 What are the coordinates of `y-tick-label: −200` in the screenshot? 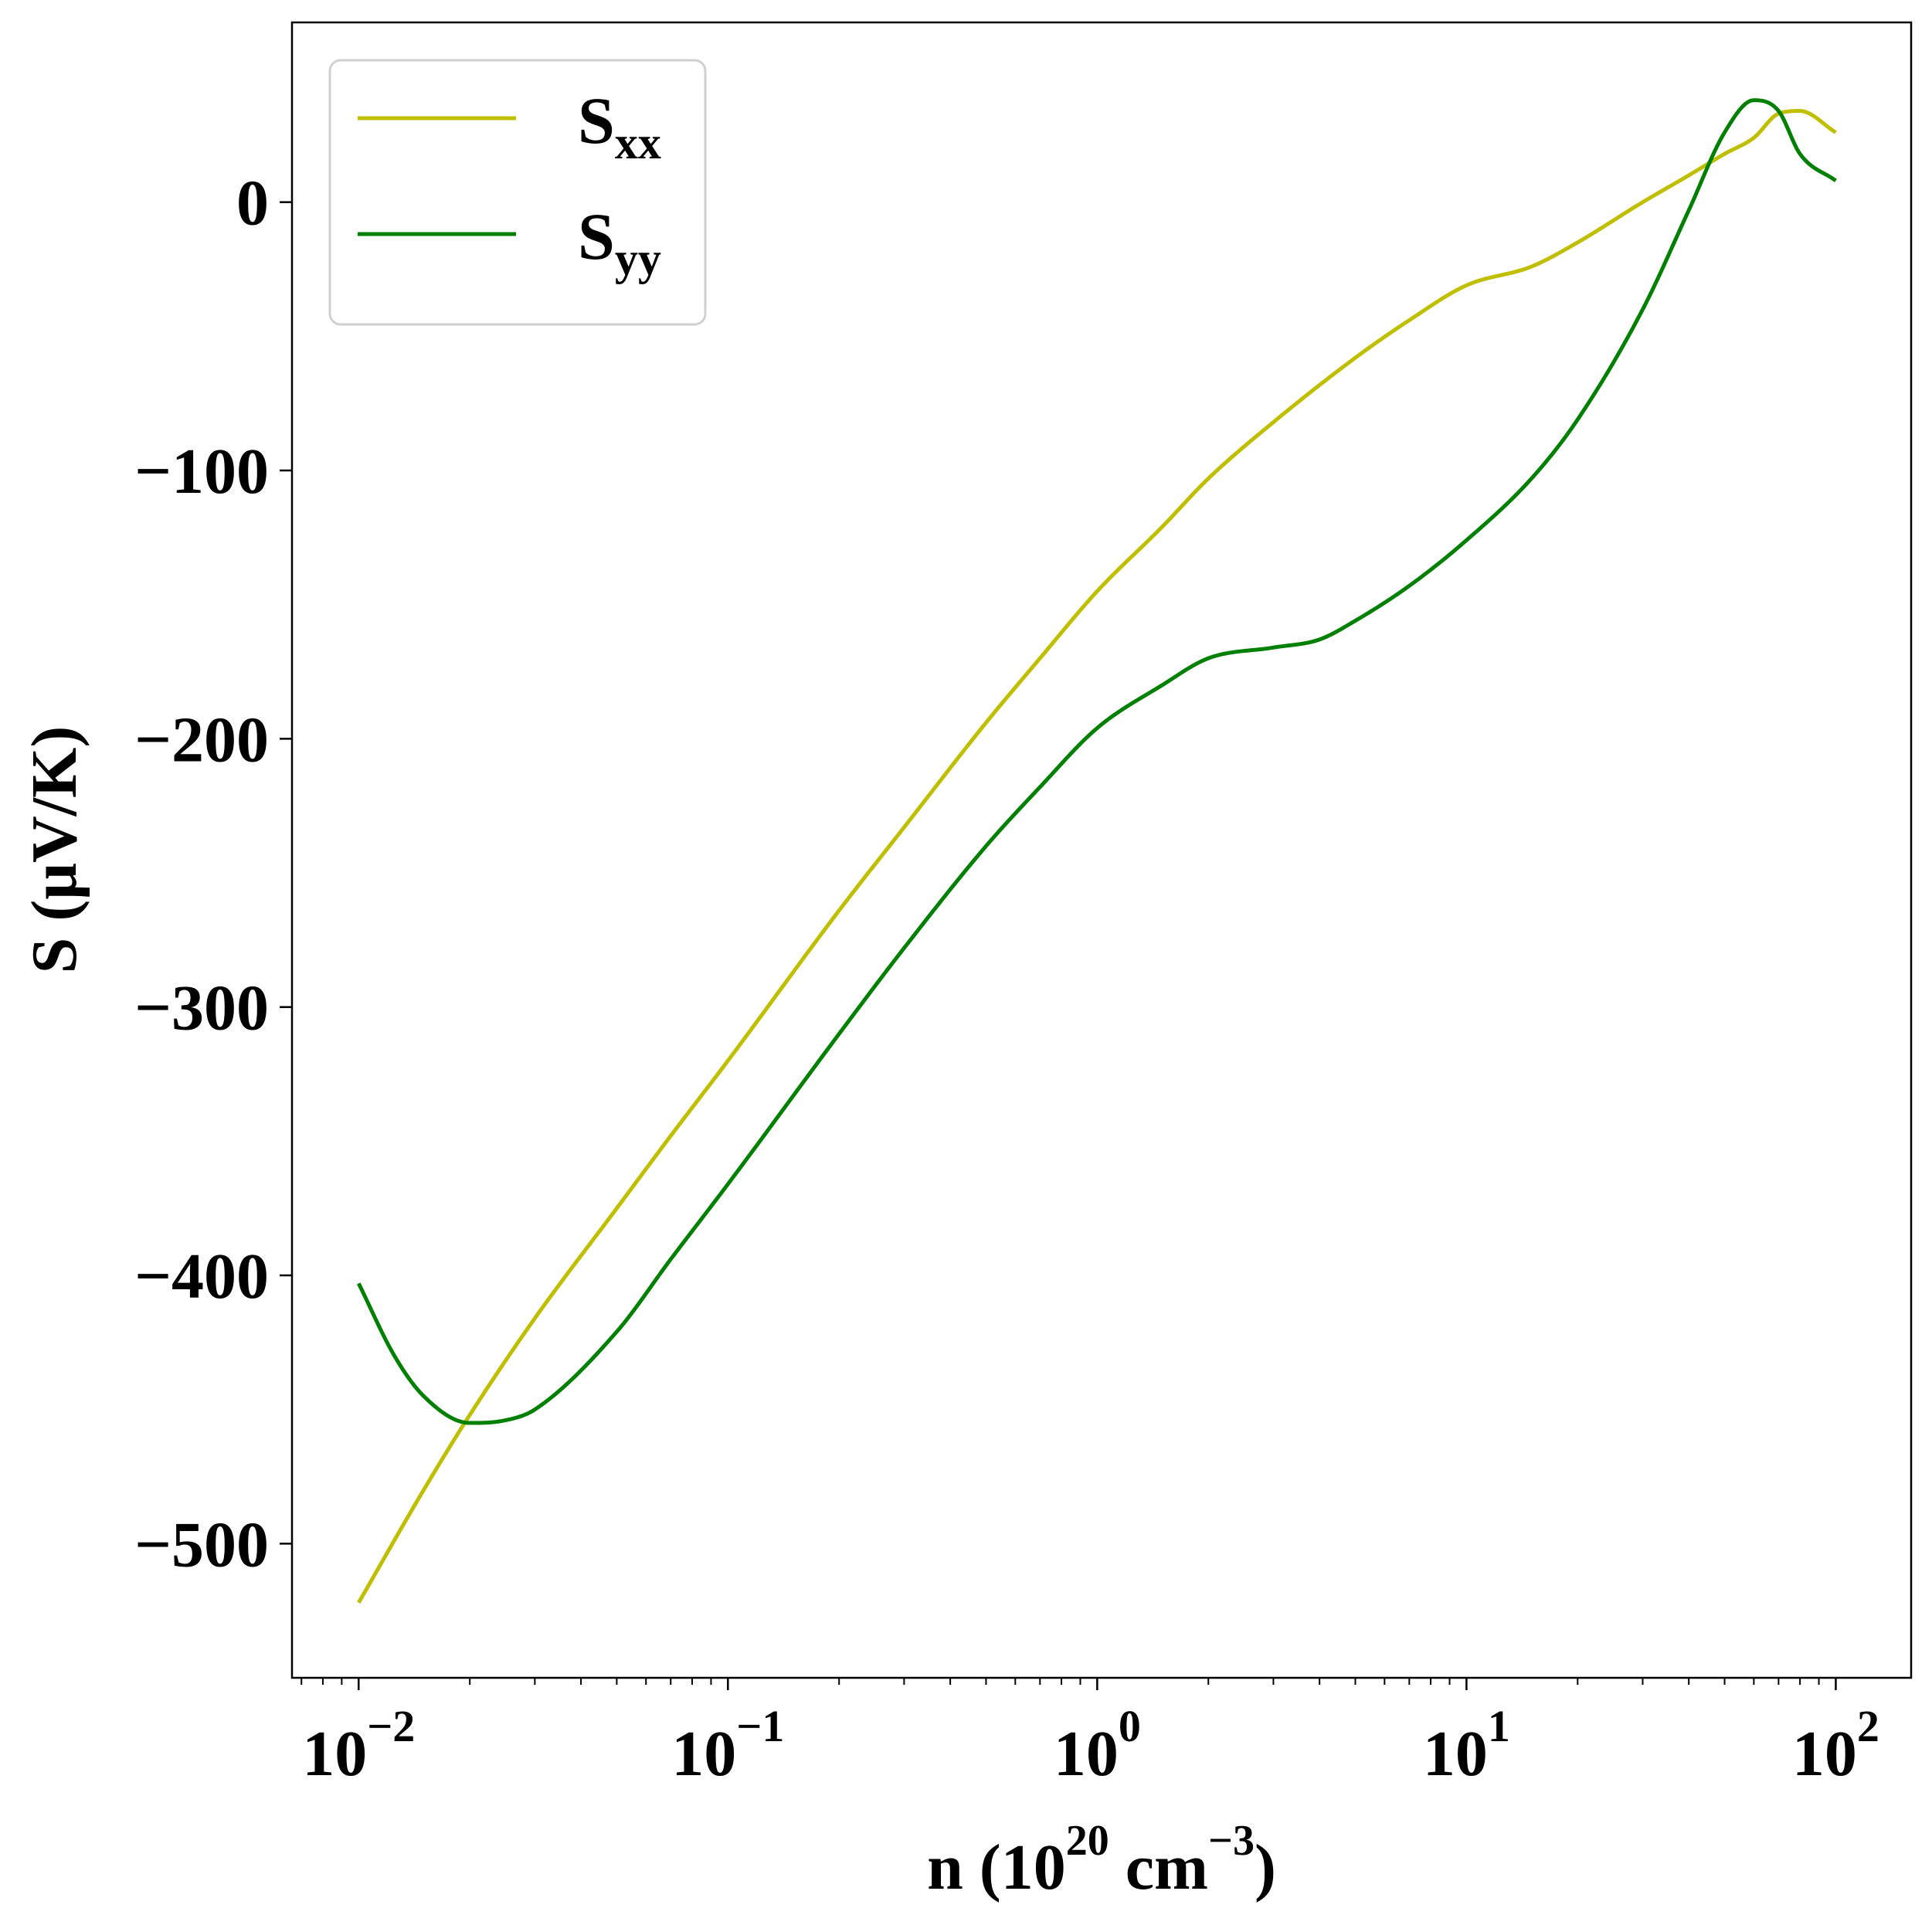 It's located at (202, 740).